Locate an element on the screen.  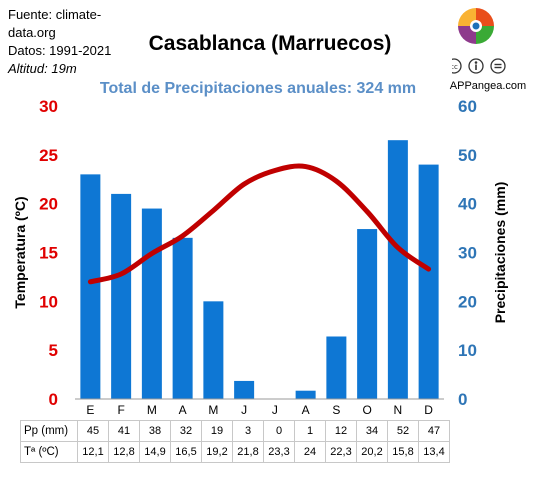
month-label: N is located at coordinates (398, 410).